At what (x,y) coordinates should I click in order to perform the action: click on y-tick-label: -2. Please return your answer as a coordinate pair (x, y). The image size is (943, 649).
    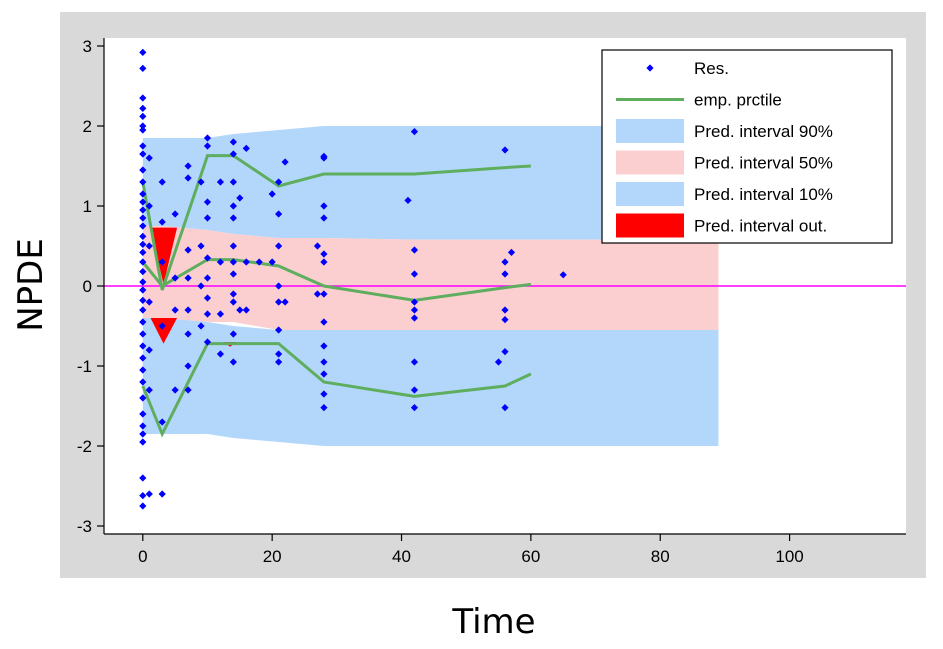
    Looking at the image, I should click on (84, 446).